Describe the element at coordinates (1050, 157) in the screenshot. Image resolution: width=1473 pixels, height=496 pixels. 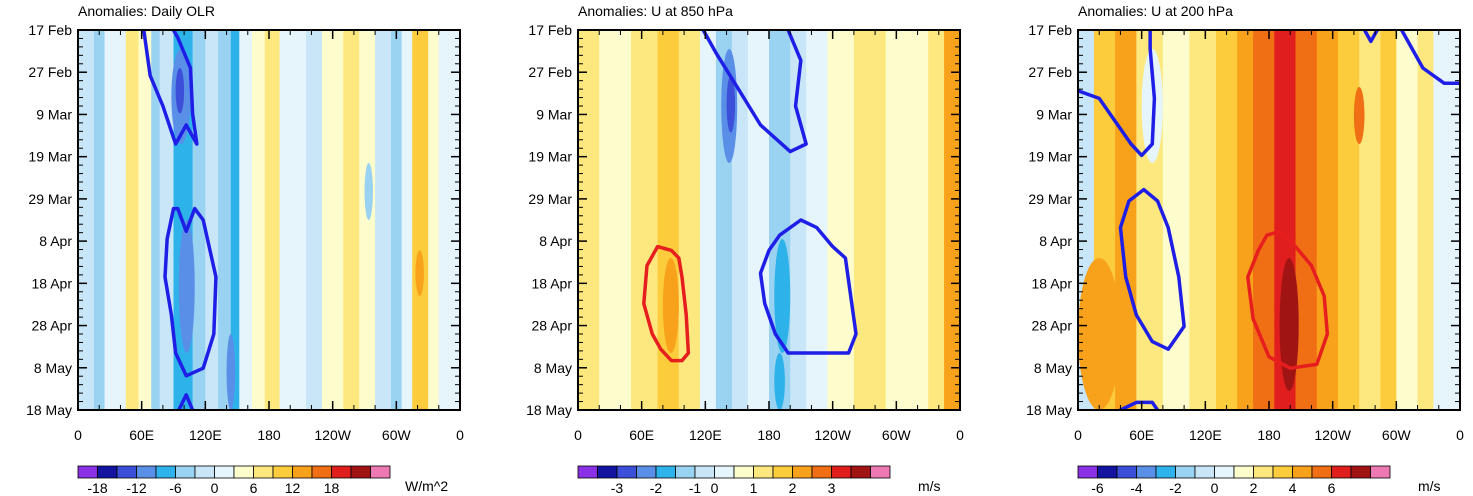
I see `y-tick-label: 19 Mar` at that location.